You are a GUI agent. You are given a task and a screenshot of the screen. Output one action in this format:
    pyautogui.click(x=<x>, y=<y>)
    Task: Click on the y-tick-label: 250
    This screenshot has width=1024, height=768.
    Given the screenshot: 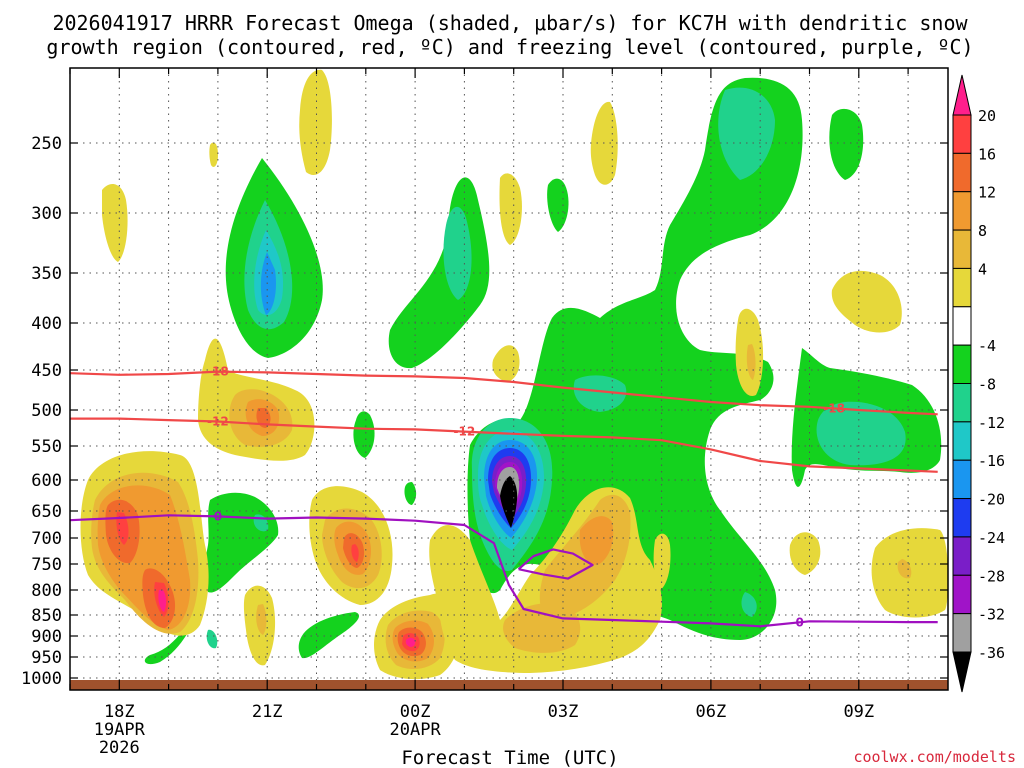 What is the action you would take?
    pyautogui.click(x=46, y=144)
    